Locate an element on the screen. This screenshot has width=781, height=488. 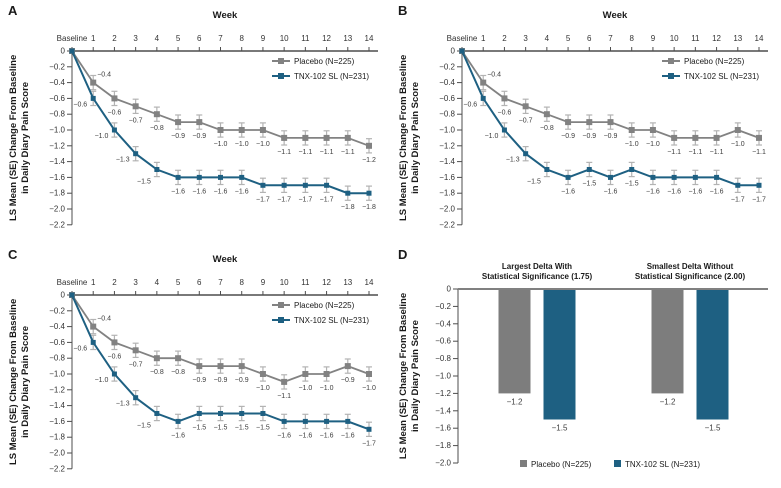
x-tick-label: 7 is located at coordinates (220, 38).